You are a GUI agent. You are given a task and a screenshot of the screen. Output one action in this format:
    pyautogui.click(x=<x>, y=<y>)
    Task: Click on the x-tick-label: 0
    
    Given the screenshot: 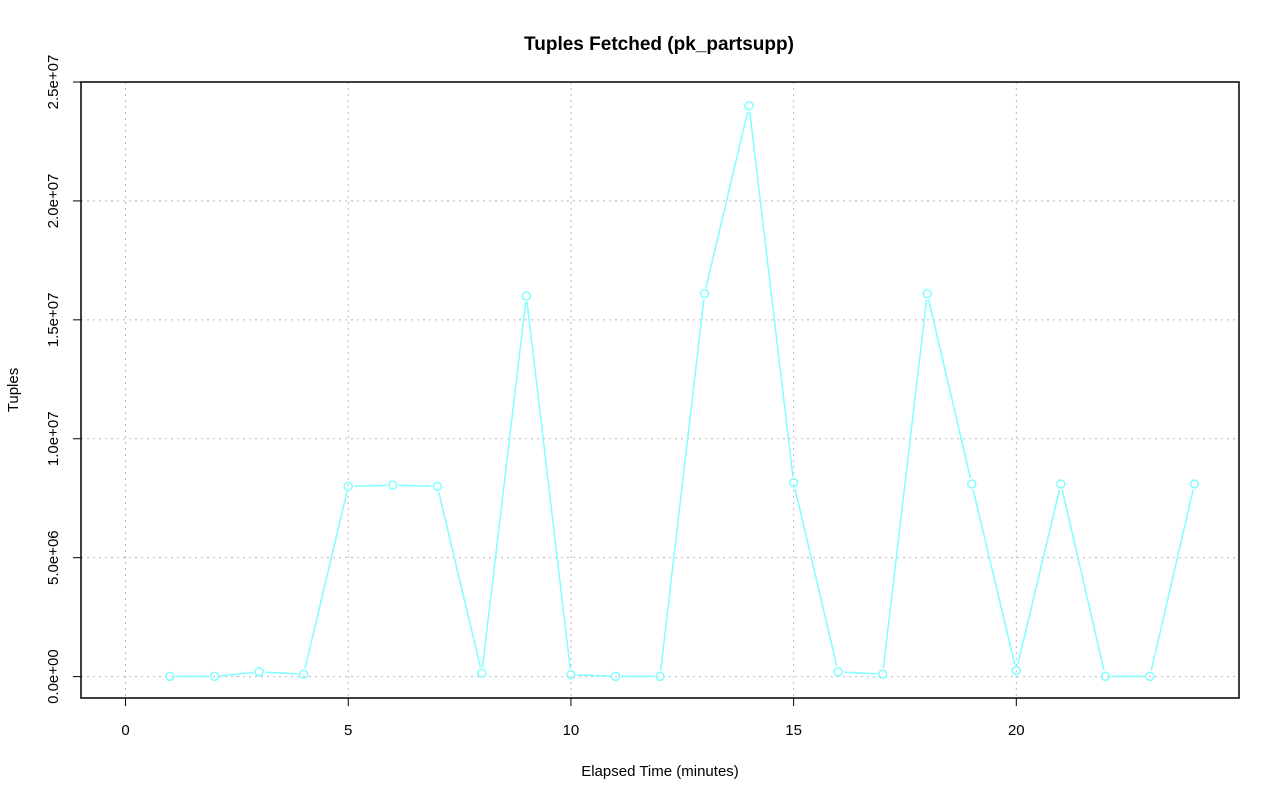 What is the action you would take?
    pyautogui.click(x=125, y=730)
    